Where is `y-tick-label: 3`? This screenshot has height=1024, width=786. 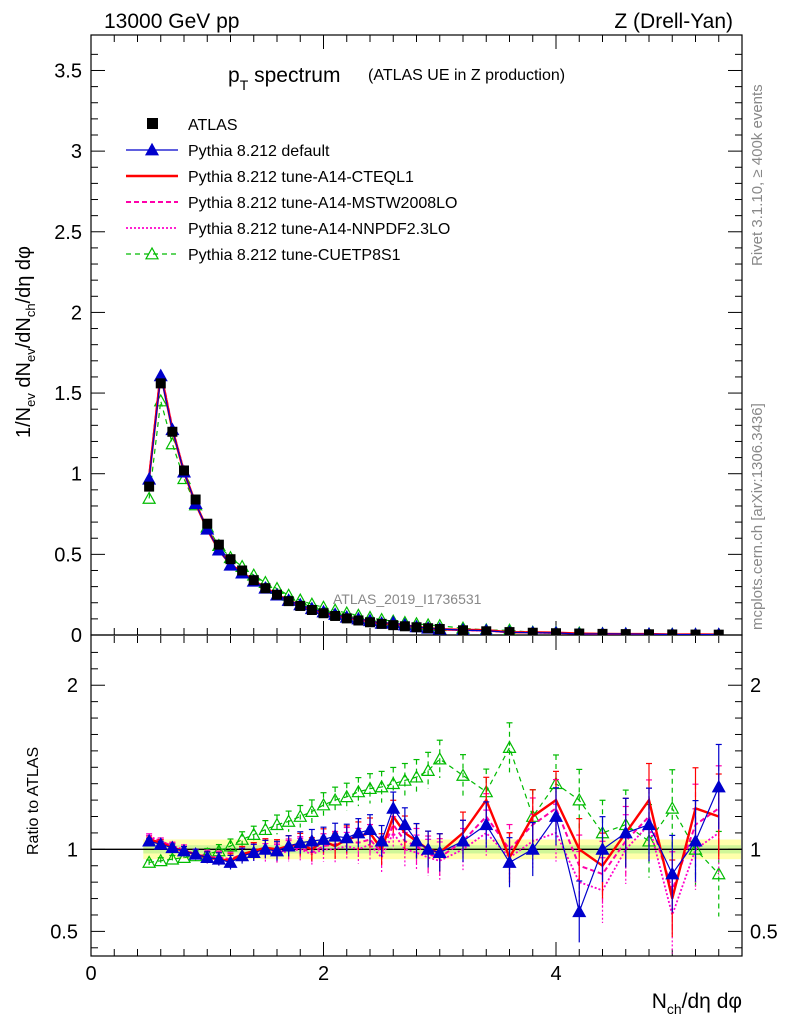
y-tick-label: 3 is located at coordinates (76, 152).